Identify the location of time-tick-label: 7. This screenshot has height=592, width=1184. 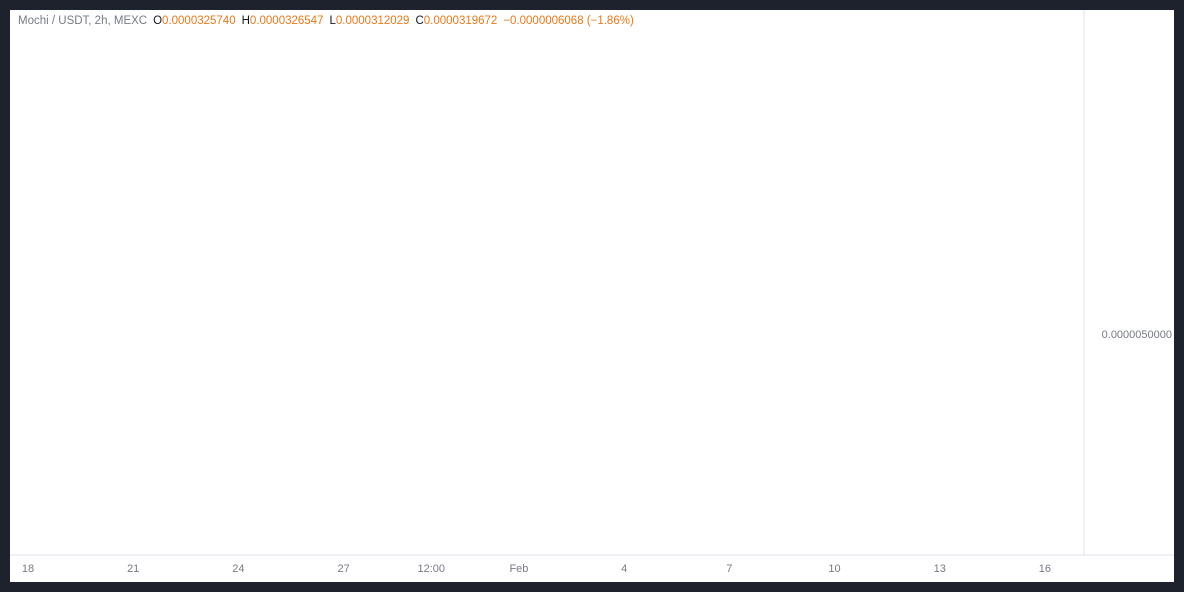
(729, 569).